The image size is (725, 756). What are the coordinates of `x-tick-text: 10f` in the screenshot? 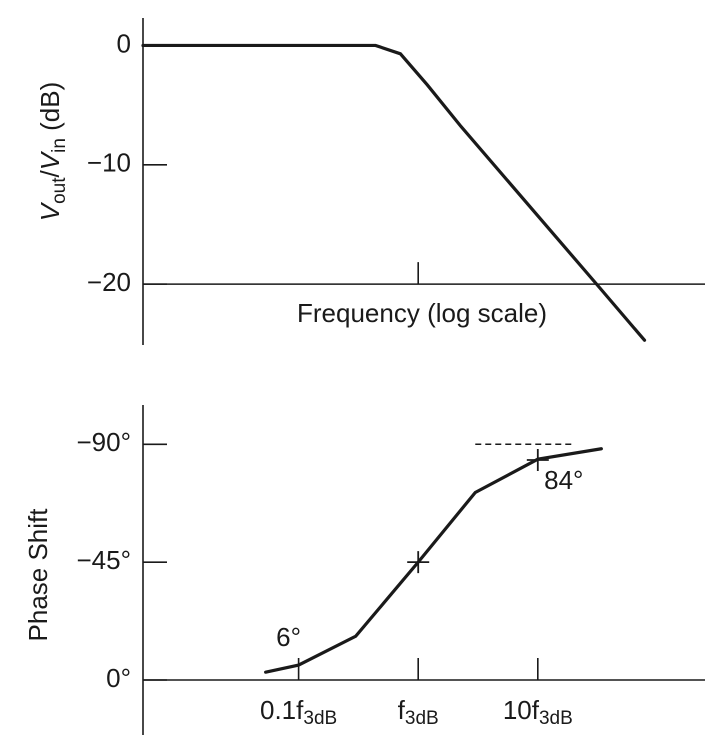 It's located at (521, 710).